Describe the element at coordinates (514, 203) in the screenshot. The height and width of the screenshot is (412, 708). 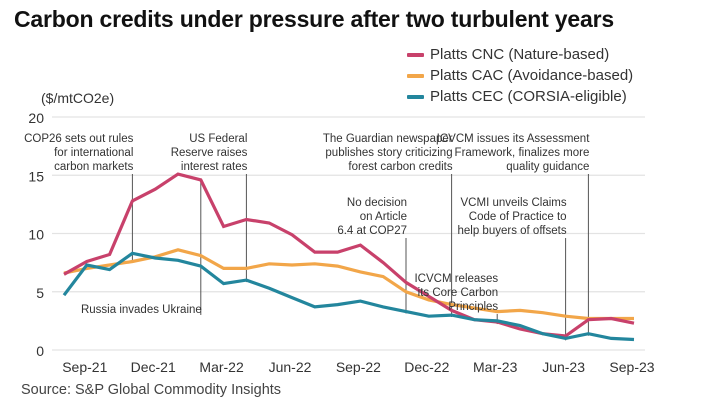
I see `annotation-label: VCMI unveils Claims` at that location.